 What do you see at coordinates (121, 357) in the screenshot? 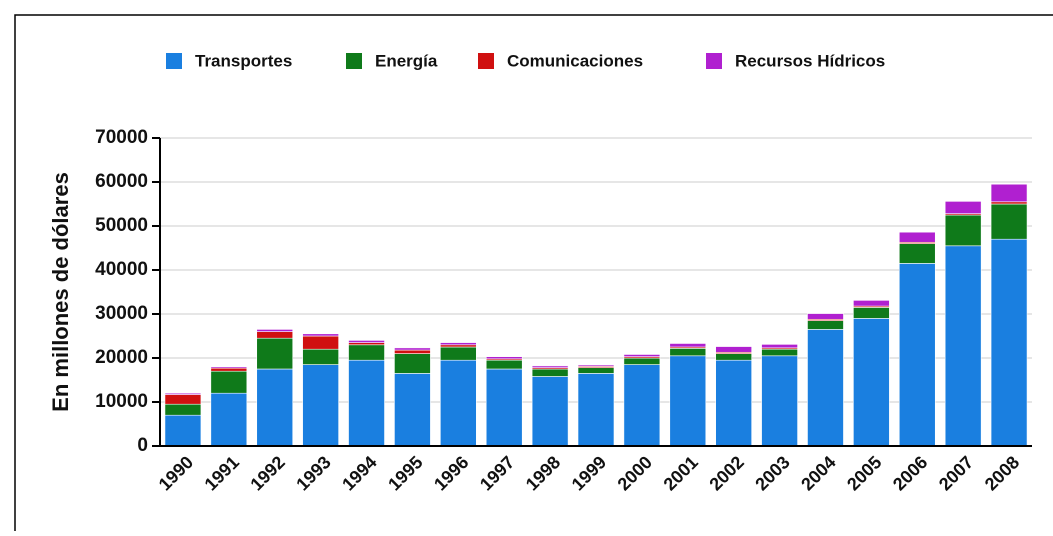
I see `y-tick-label: 20000` at bounding box center [121, 357].